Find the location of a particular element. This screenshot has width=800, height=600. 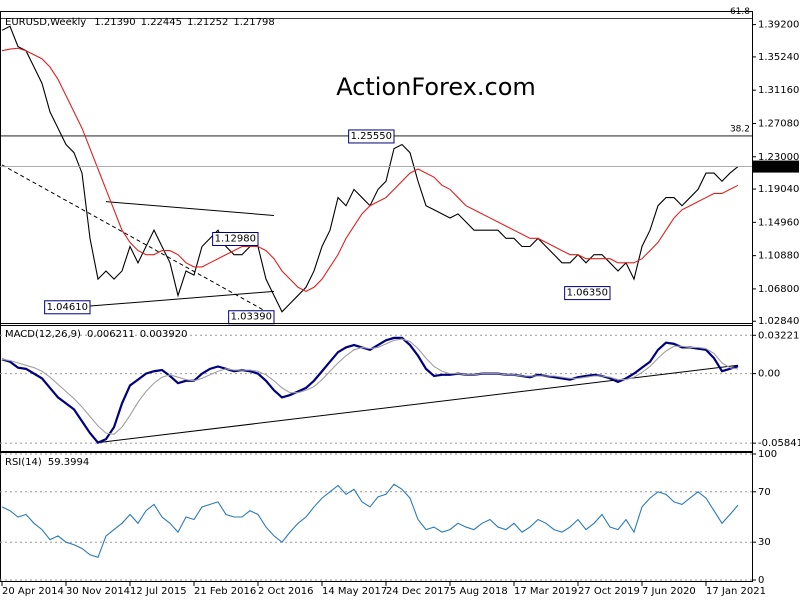

price-annotation: 1.12980 is located at coordinates (235, 239).